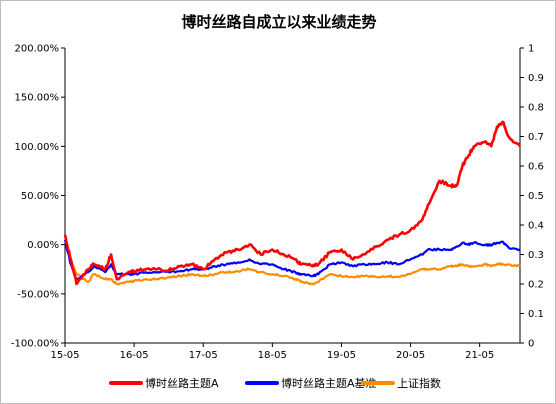  Describe the element at coordinates (419, 383) in the screenshot. I see `legend-label-2: 上证指数` at that location.